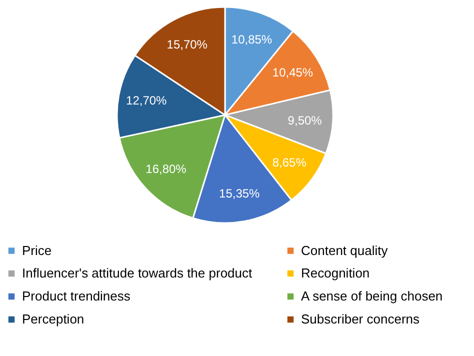  I want to click on data-label: 10,45%, so click(293, 72).